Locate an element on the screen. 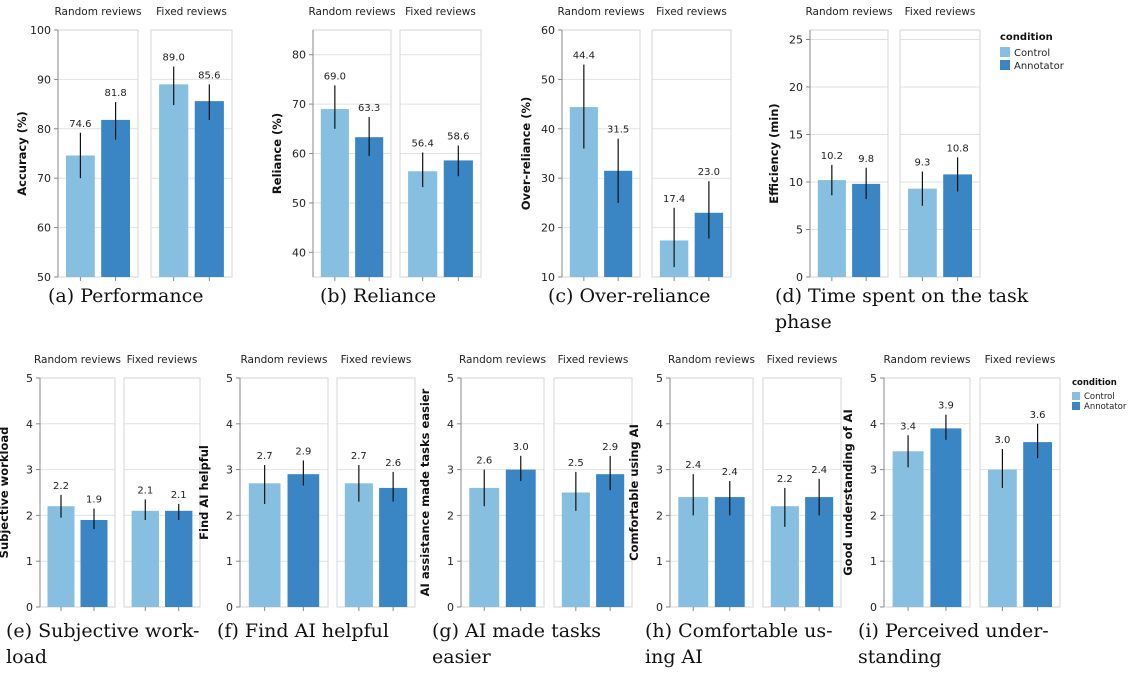 The height and width of the screenshot is (680, 1138). legend-top: condition Control Annotator is located at coordinates (1032, 52).